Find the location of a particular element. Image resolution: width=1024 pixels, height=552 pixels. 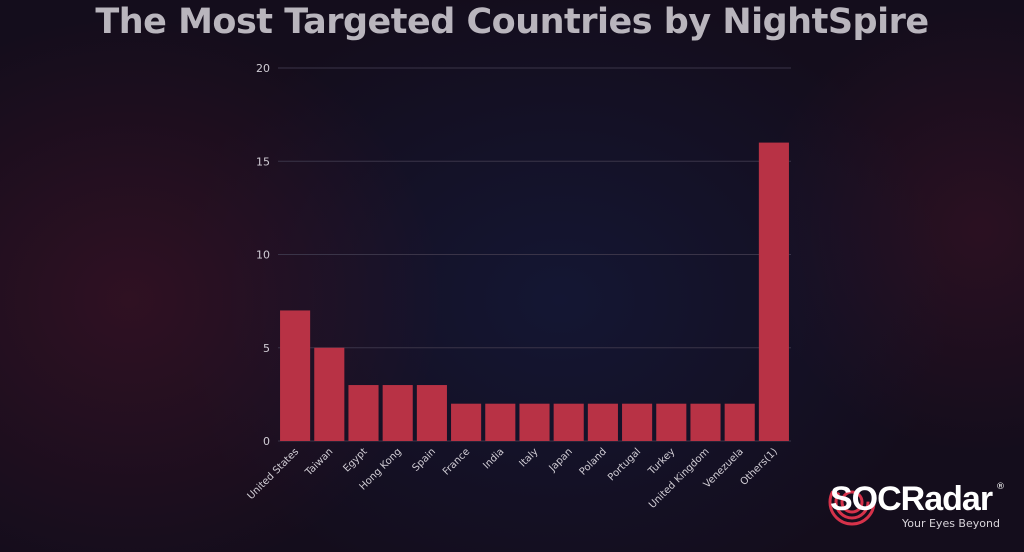

y-tick-label: 0 is located at coordinates (266, 441).